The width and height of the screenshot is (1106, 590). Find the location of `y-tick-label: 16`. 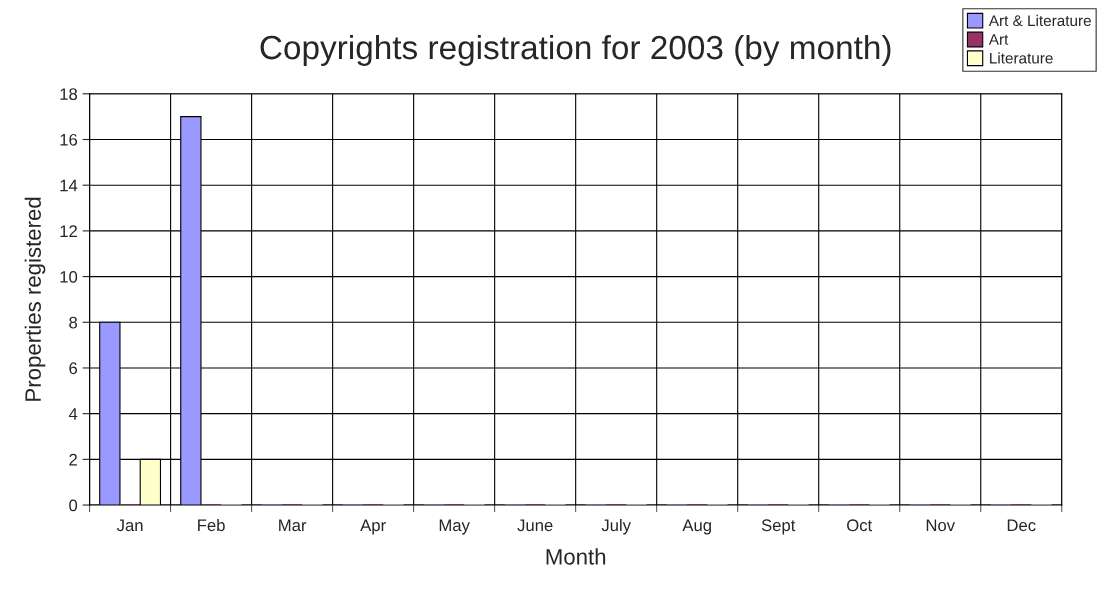

y-tick-label: 16 is located at coordinates (69, 139).